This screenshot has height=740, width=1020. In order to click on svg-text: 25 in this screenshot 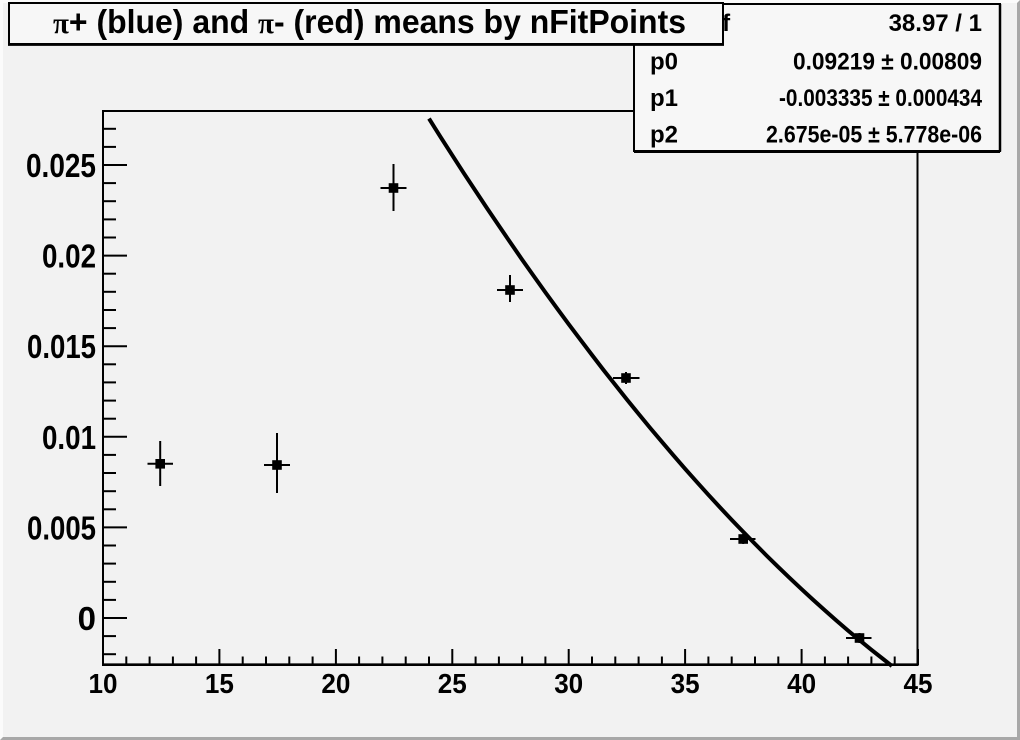, I will do `click(452, 683)`.